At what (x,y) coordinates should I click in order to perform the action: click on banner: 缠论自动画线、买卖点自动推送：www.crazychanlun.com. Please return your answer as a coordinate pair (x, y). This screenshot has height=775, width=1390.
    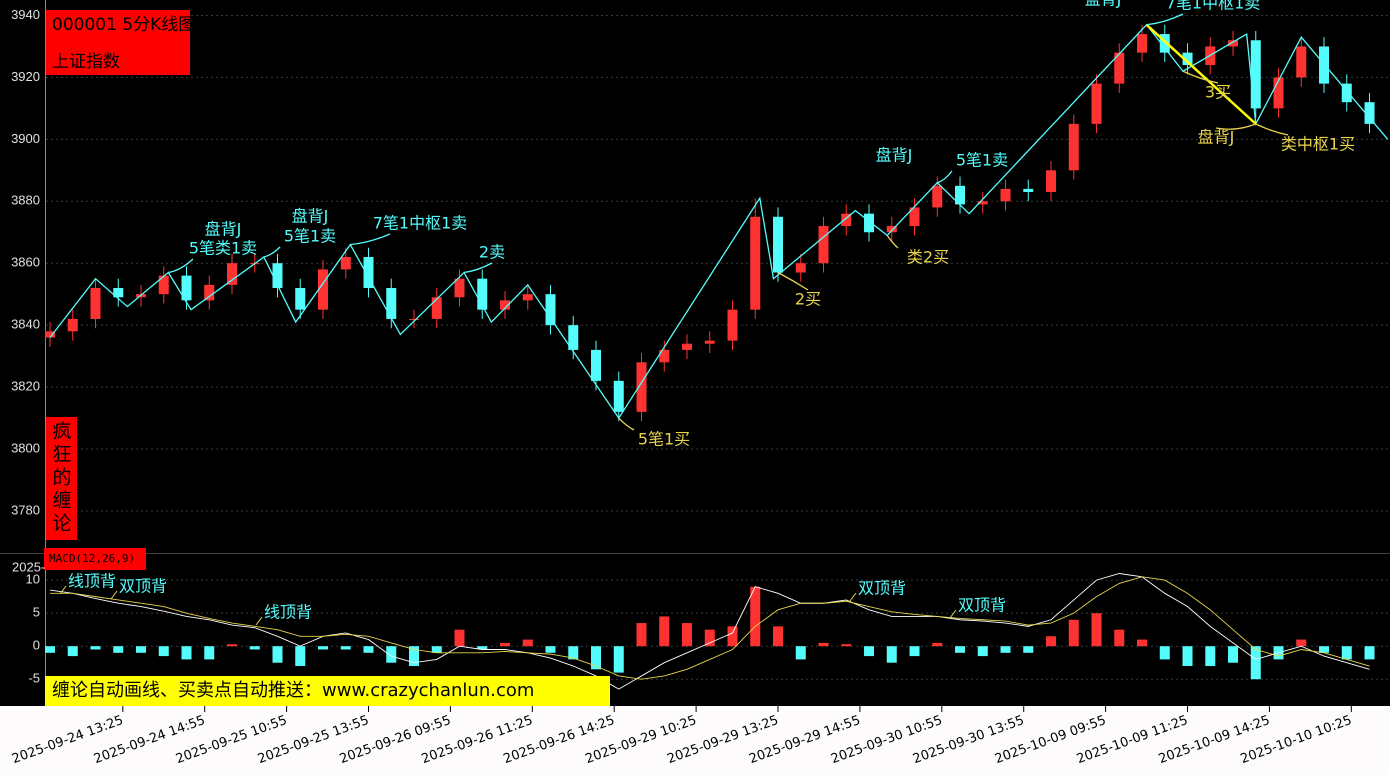
    Looking at the image, I should click on (293, 690).